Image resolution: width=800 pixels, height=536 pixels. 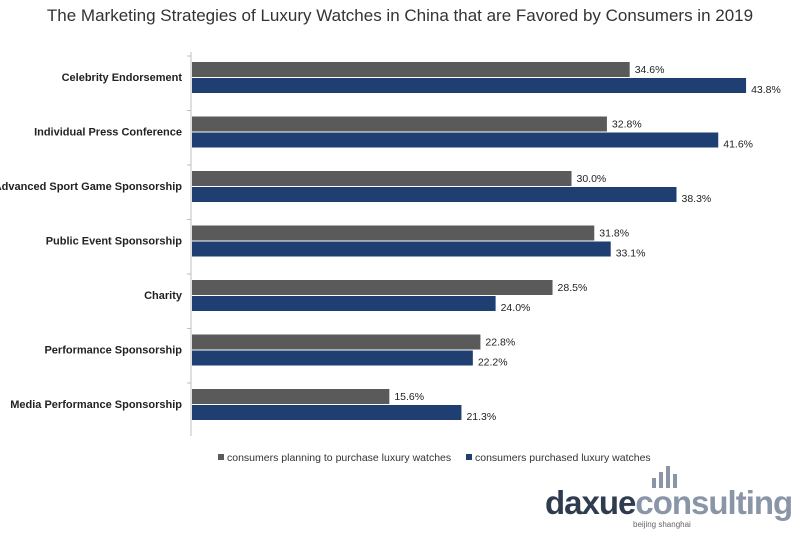 I want to click on logo-wordmark: daxueconsulting, so click(x=669, y=503).